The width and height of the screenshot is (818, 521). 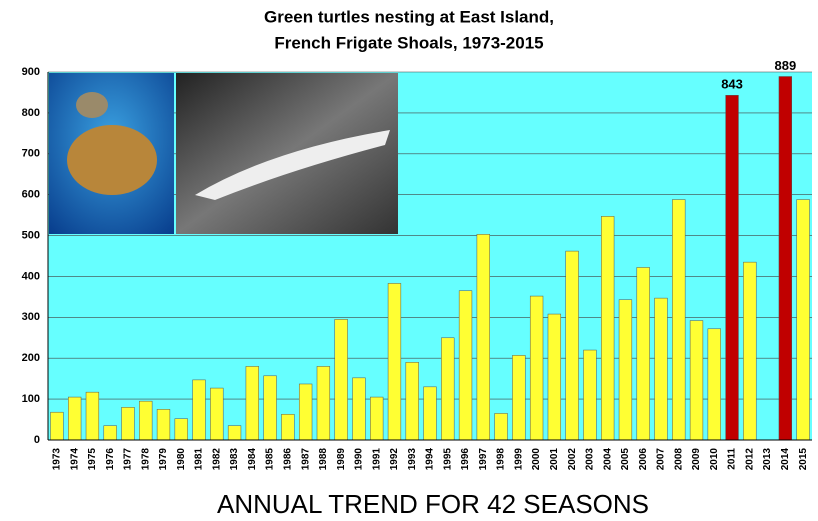 I want to click on y-tick-label: 400, so click(x=31, y=276).